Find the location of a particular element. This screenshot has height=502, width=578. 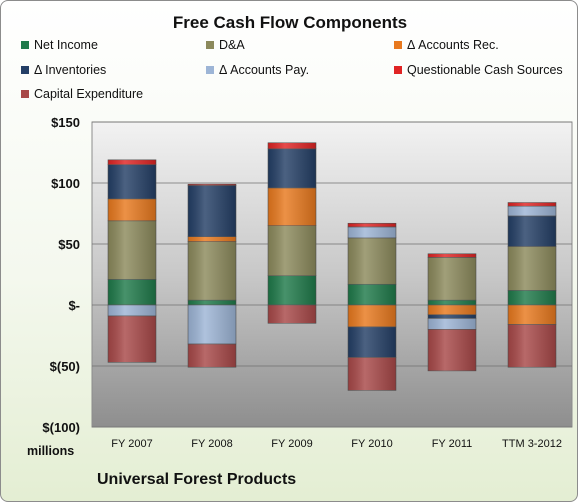

legend-item: Δ Accounts Pay. is located at coordinates (257, 70).